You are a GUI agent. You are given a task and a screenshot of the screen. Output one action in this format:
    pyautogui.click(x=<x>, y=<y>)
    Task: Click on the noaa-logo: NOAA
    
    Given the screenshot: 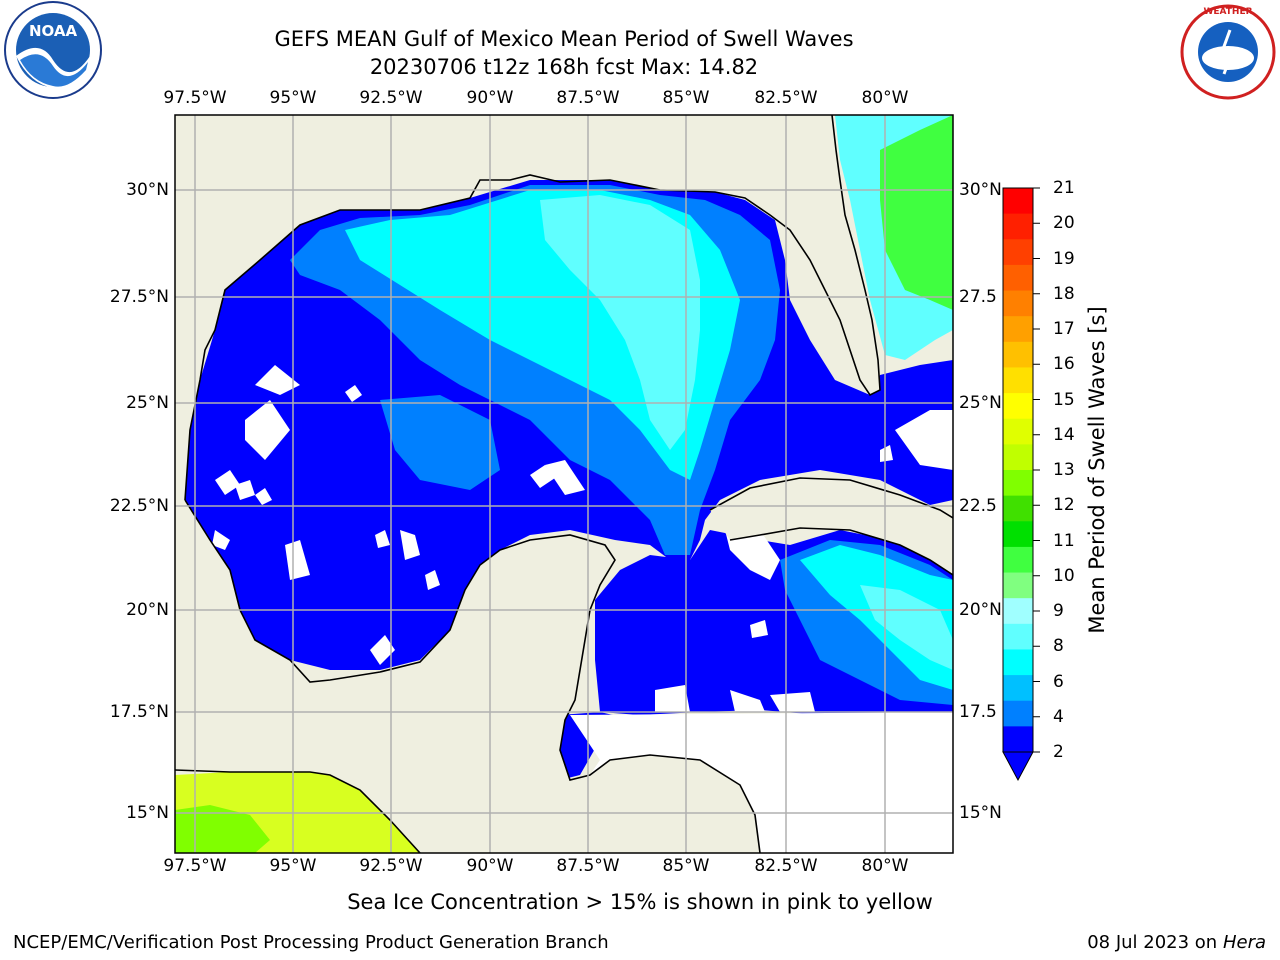 What is the action you would take?
    pyautogui.click(x=53, y=50)
    